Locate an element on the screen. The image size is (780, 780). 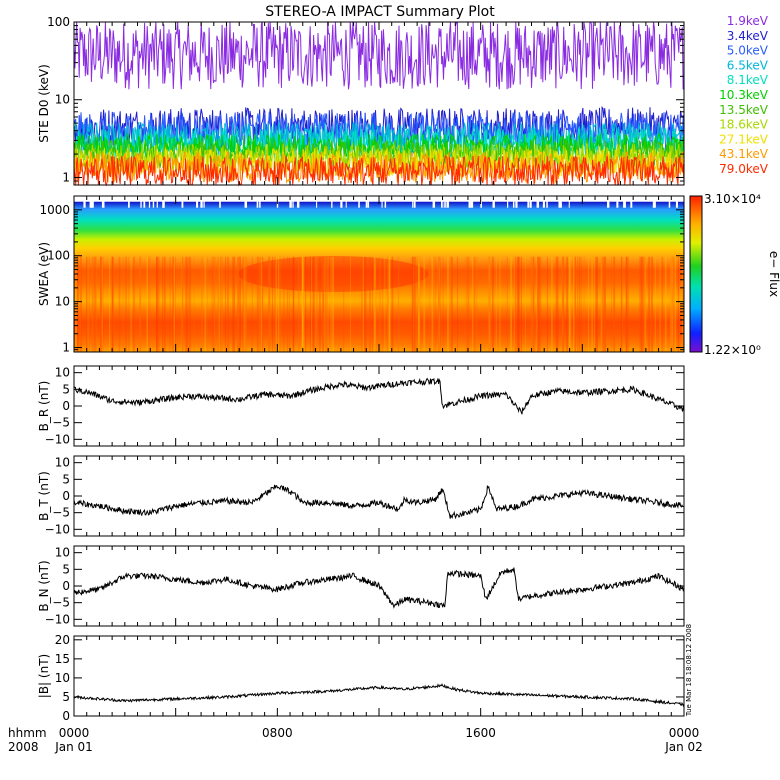
bt-trace is located at coordinates (379, 502).